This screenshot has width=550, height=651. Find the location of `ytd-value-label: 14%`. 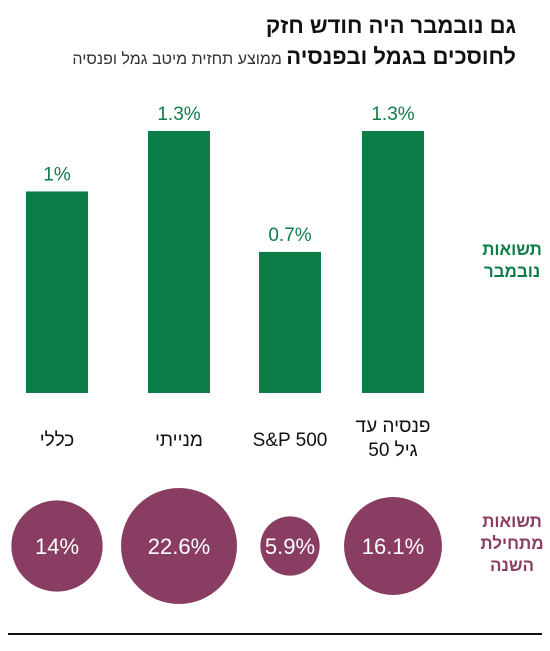

ytd-value-label: 14% is located at coordinates (57, 546).